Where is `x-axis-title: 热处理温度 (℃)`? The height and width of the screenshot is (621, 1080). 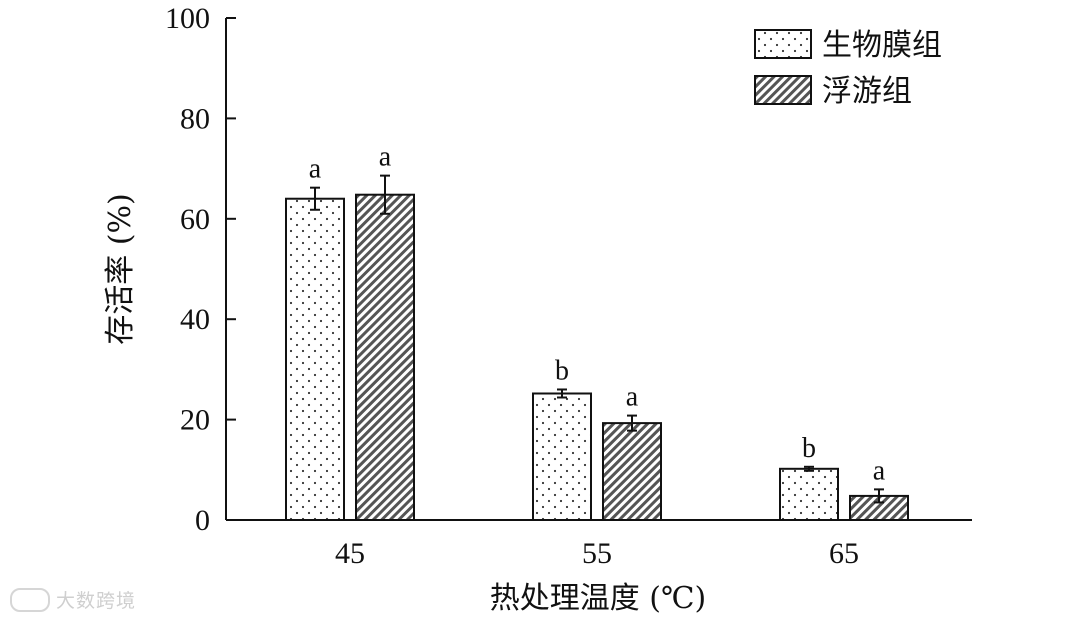 x-axis-title: 热处理温度 (℃) is located at coordinates (598, 598).